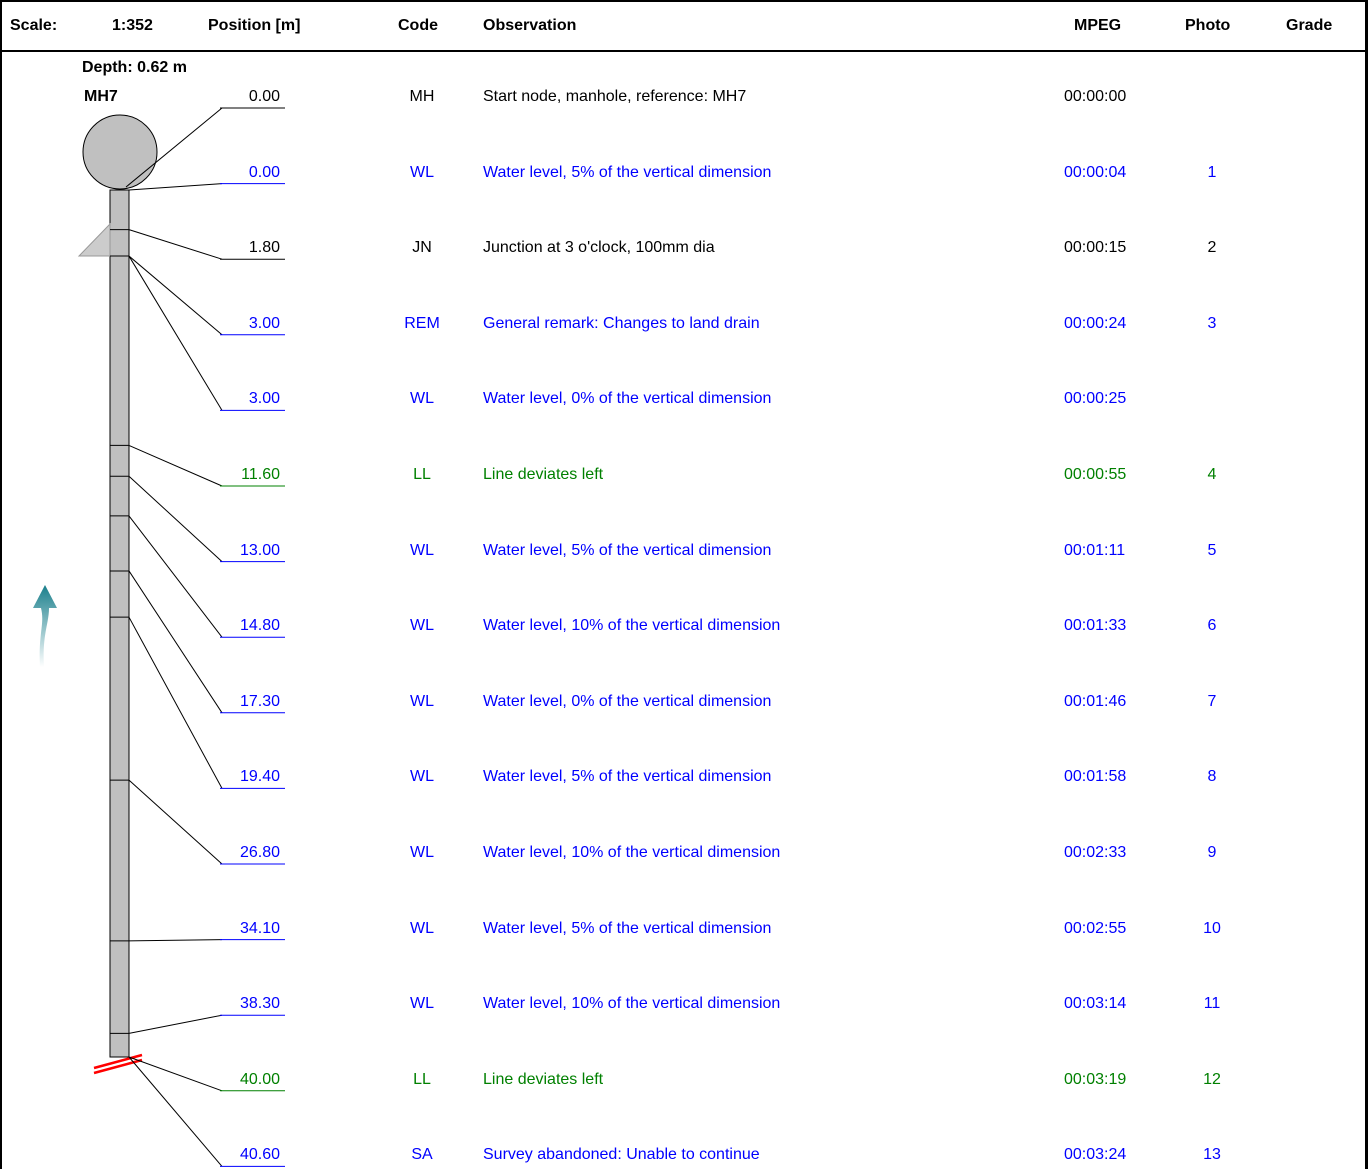 This screenshot has height=1171, width=1368. I want to click on mpeg-time-cell: 00:01:11, so click(1095, 550).